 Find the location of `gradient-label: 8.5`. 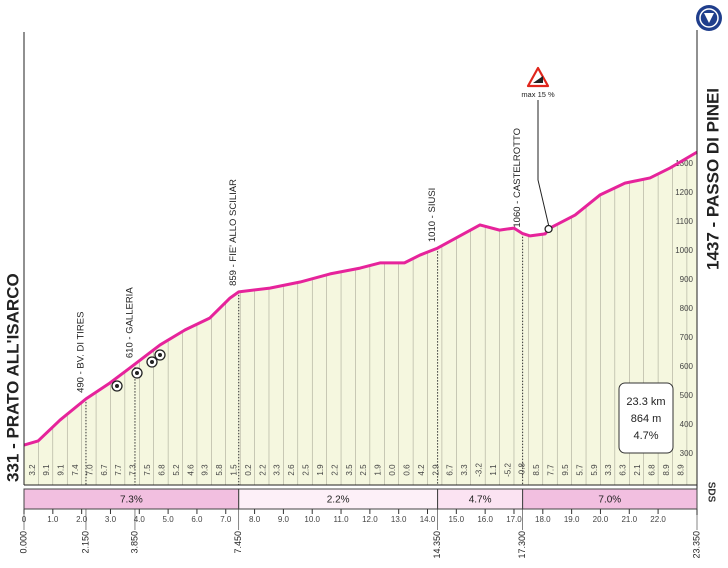

gradient-label: 8.5 is located at coordinates (536, 470).